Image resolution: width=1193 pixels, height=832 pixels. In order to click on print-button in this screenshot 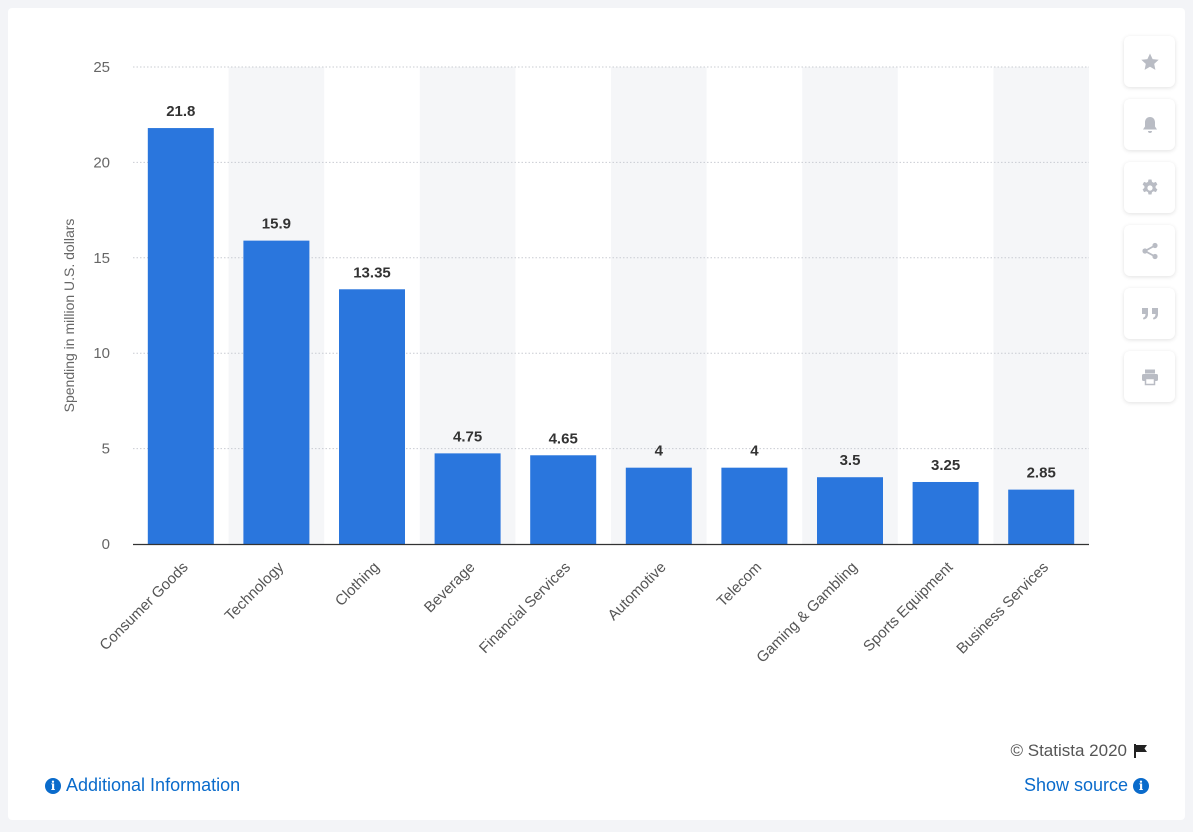, I will do `click(1149, 376)`.